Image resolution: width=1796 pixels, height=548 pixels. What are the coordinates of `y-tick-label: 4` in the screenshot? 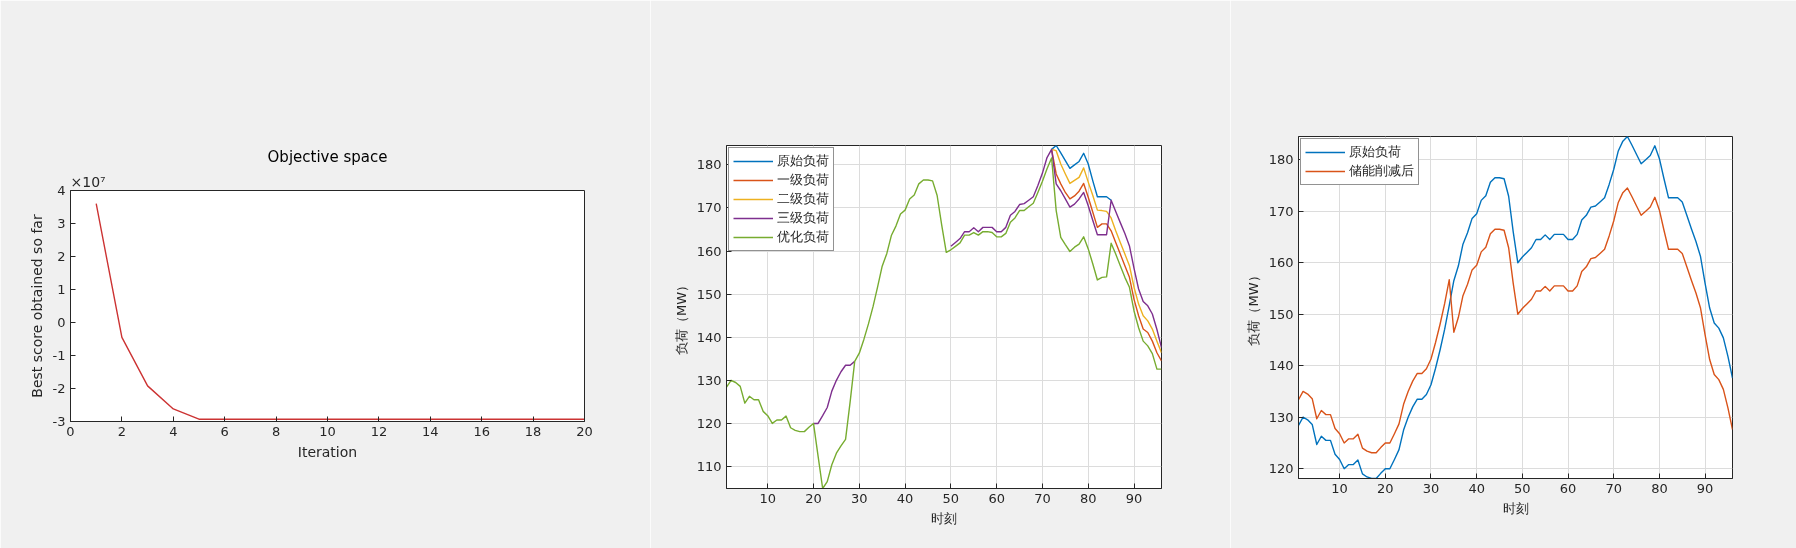 It's located at (61, 190).